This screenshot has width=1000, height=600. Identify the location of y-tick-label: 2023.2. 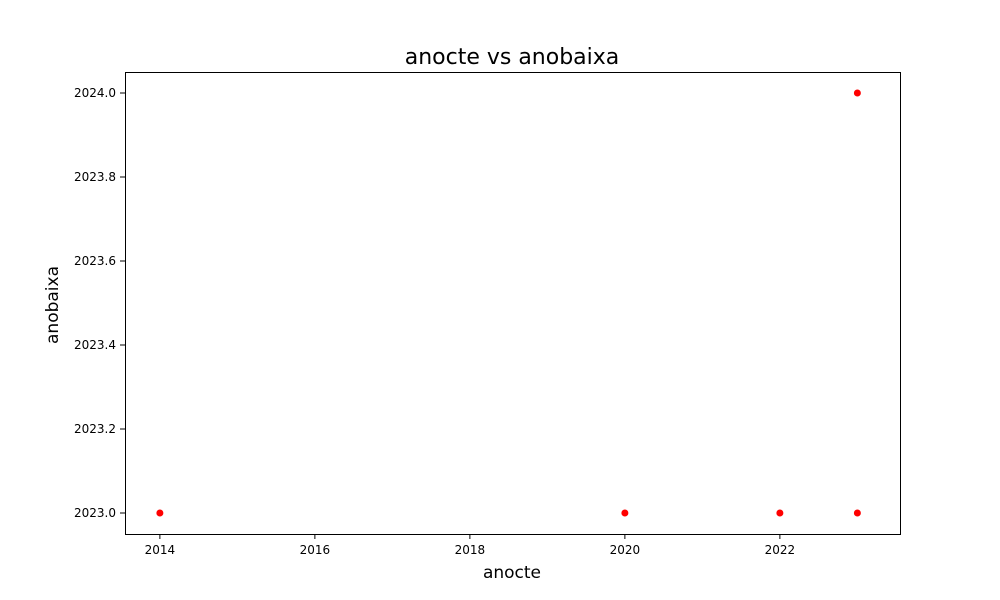
(95, 429).